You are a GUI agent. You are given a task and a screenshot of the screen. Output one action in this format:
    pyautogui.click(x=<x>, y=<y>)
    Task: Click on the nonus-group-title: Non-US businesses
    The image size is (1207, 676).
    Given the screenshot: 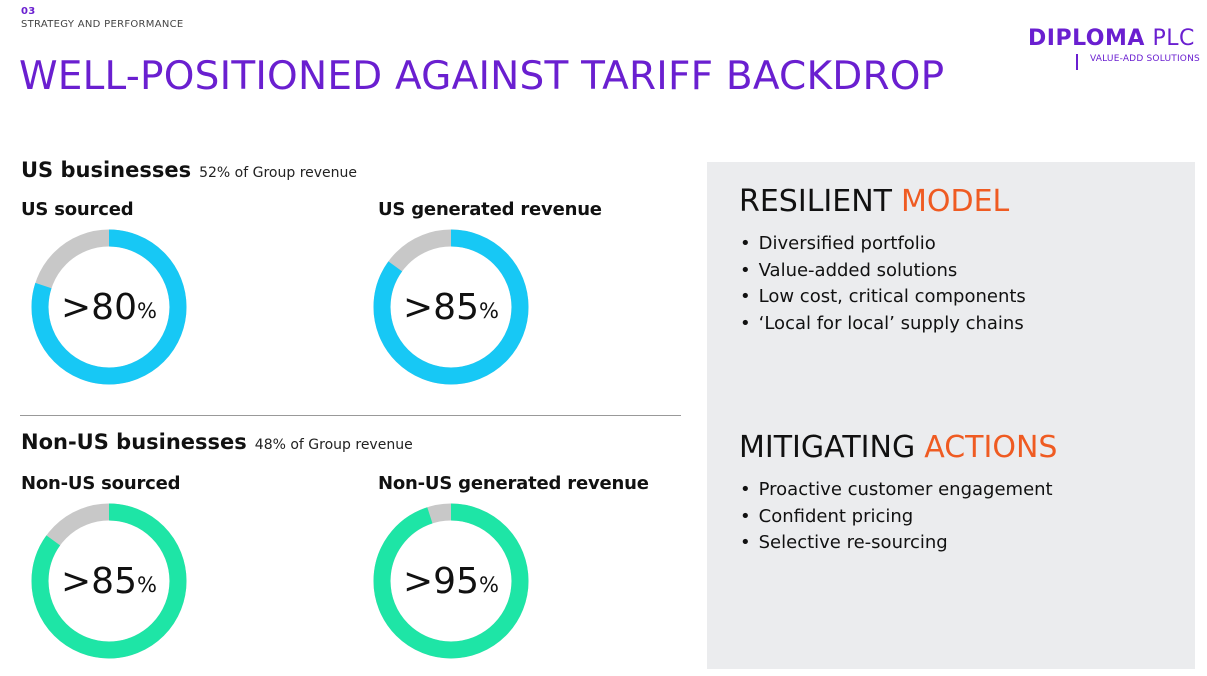 What is the action you would take?
    pyautogui.click(x=134, y=442)
    